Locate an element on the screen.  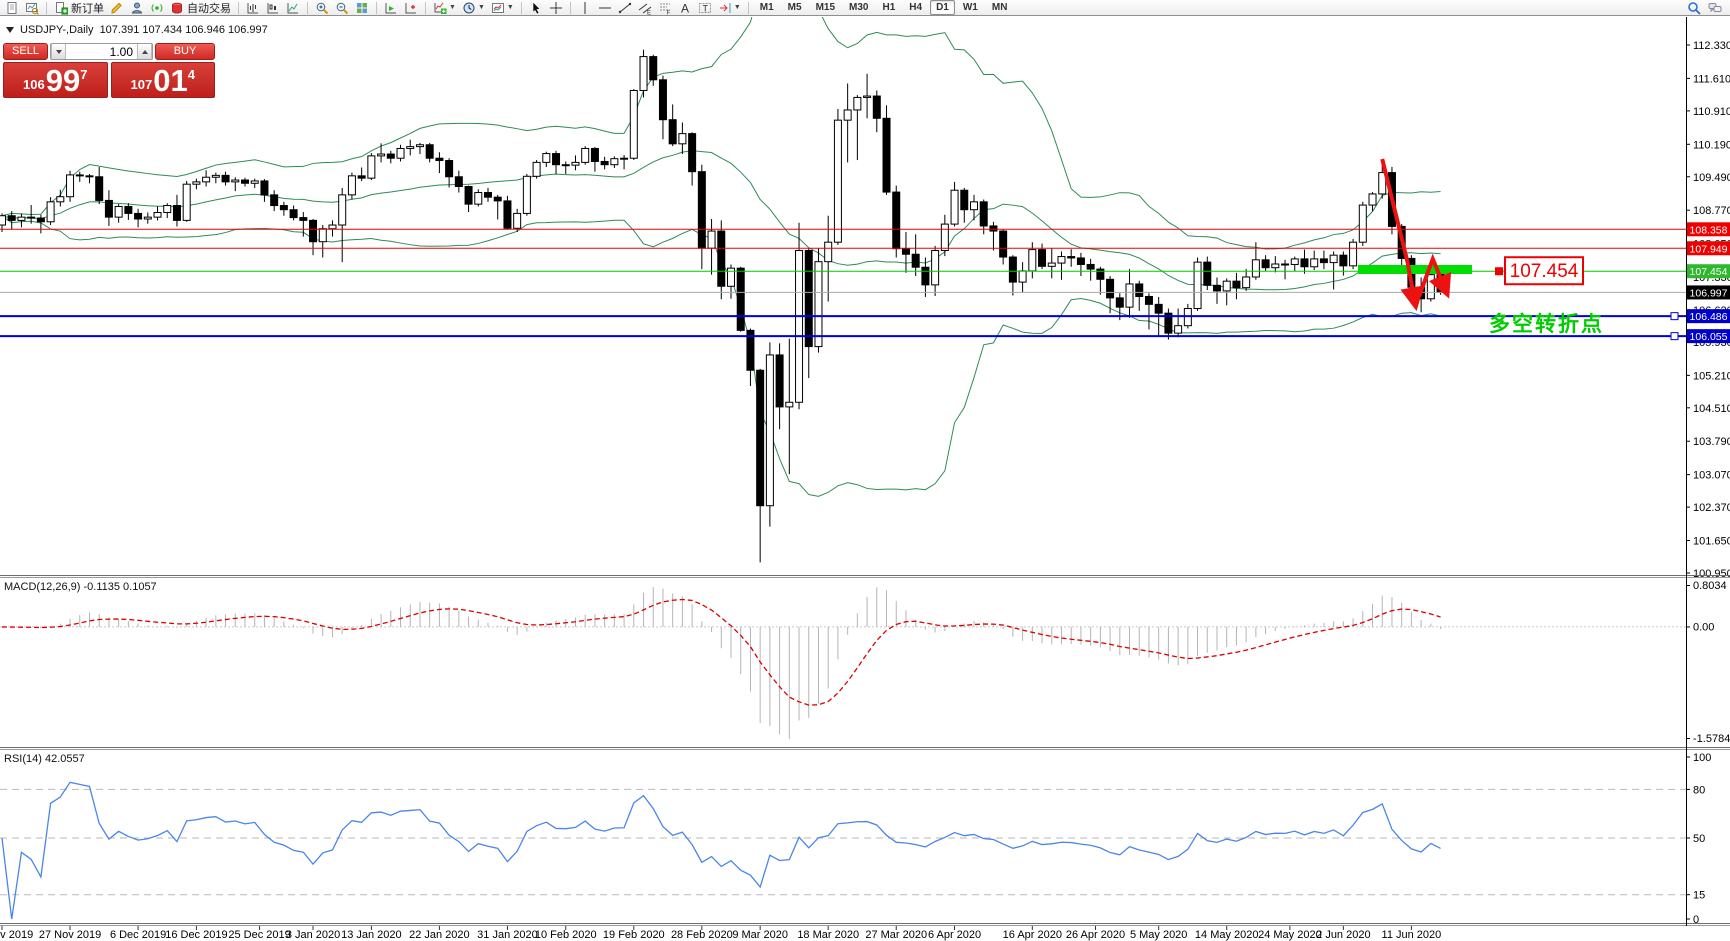
cursor-button is located at coordinates (536, 7).